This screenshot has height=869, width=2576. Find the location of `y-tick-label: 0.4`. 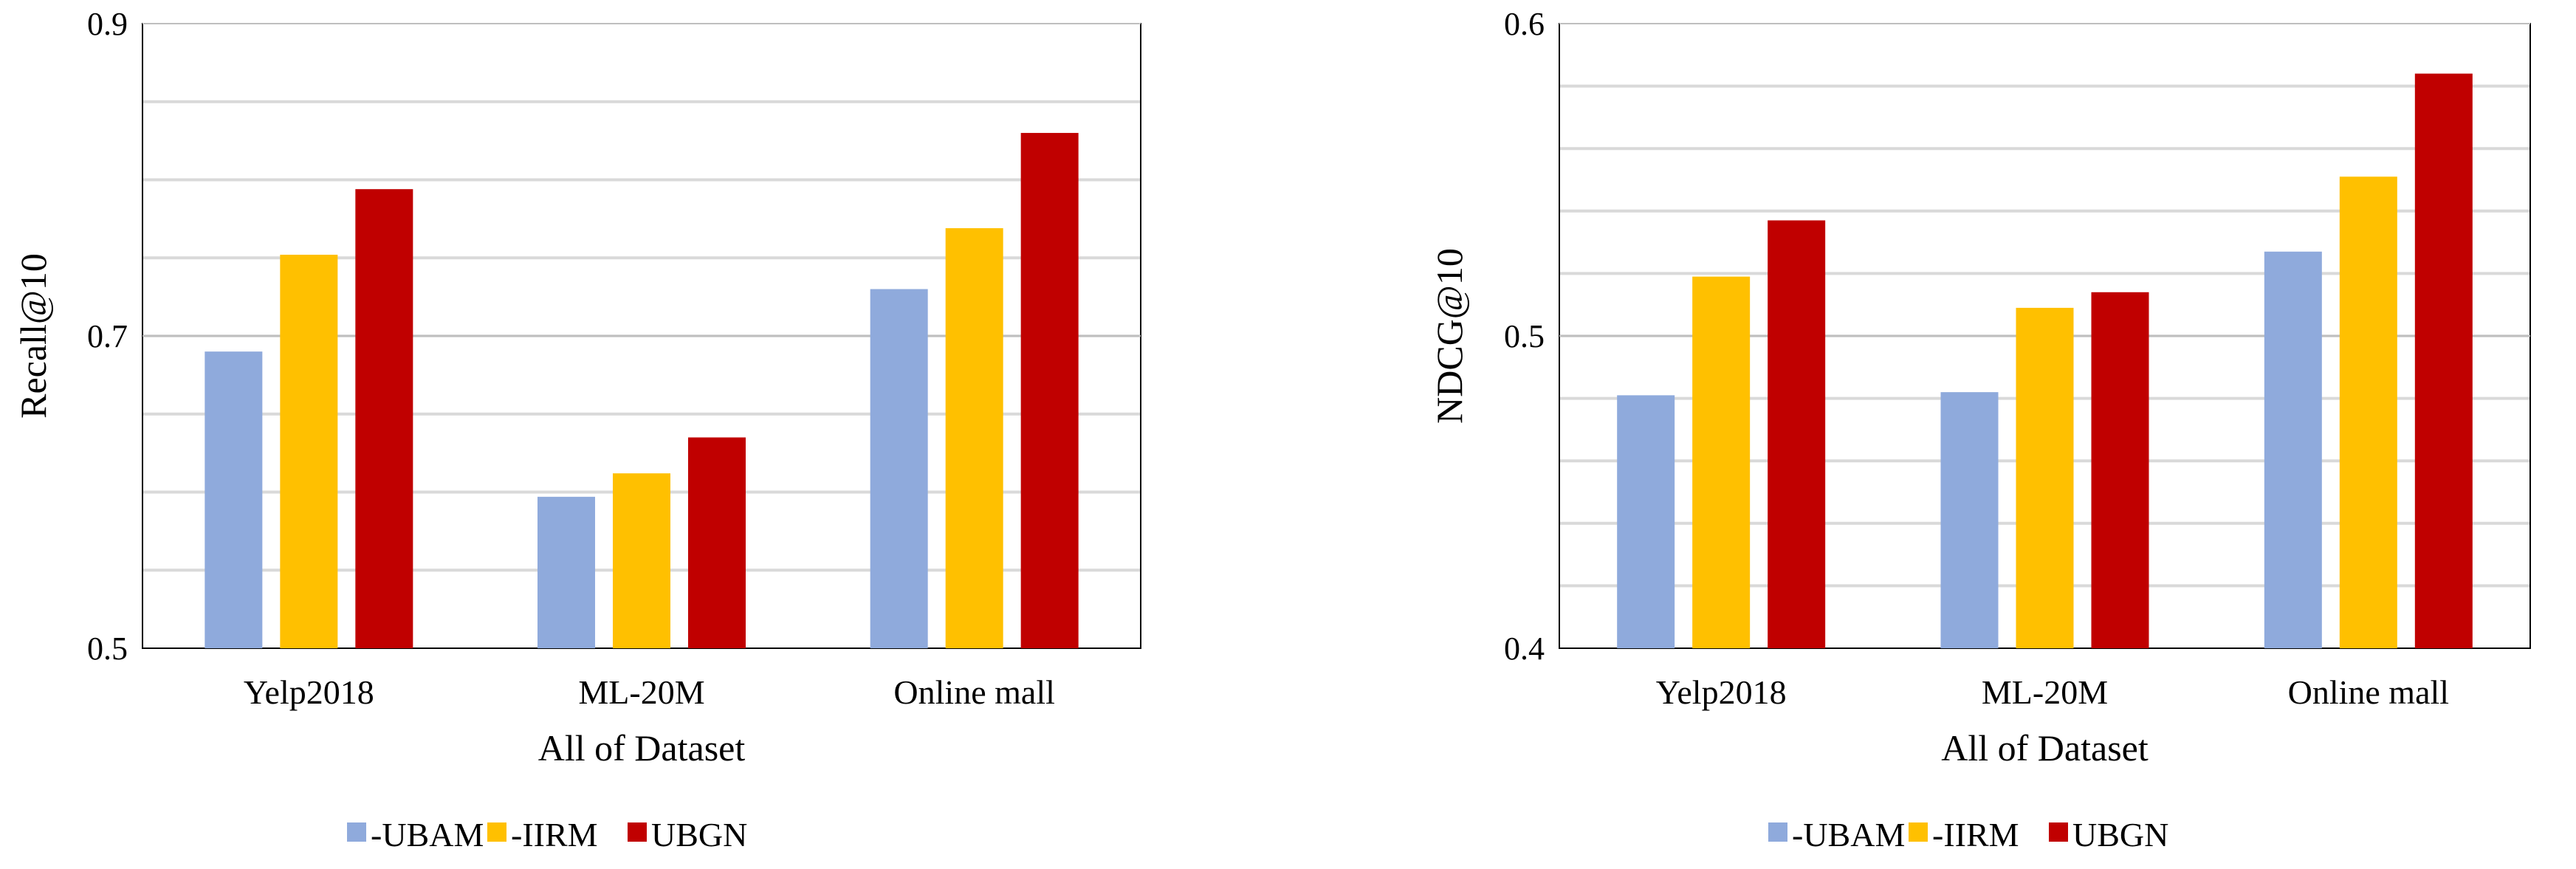

y-tick-label: 0.4 is located at coordinates (1524, 649).